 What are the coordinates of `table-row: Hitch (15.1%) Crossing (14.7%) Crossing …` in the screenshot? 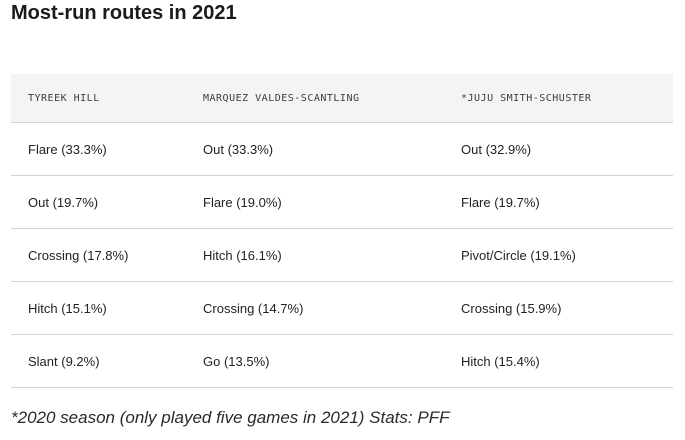 It's located at (342, 308).